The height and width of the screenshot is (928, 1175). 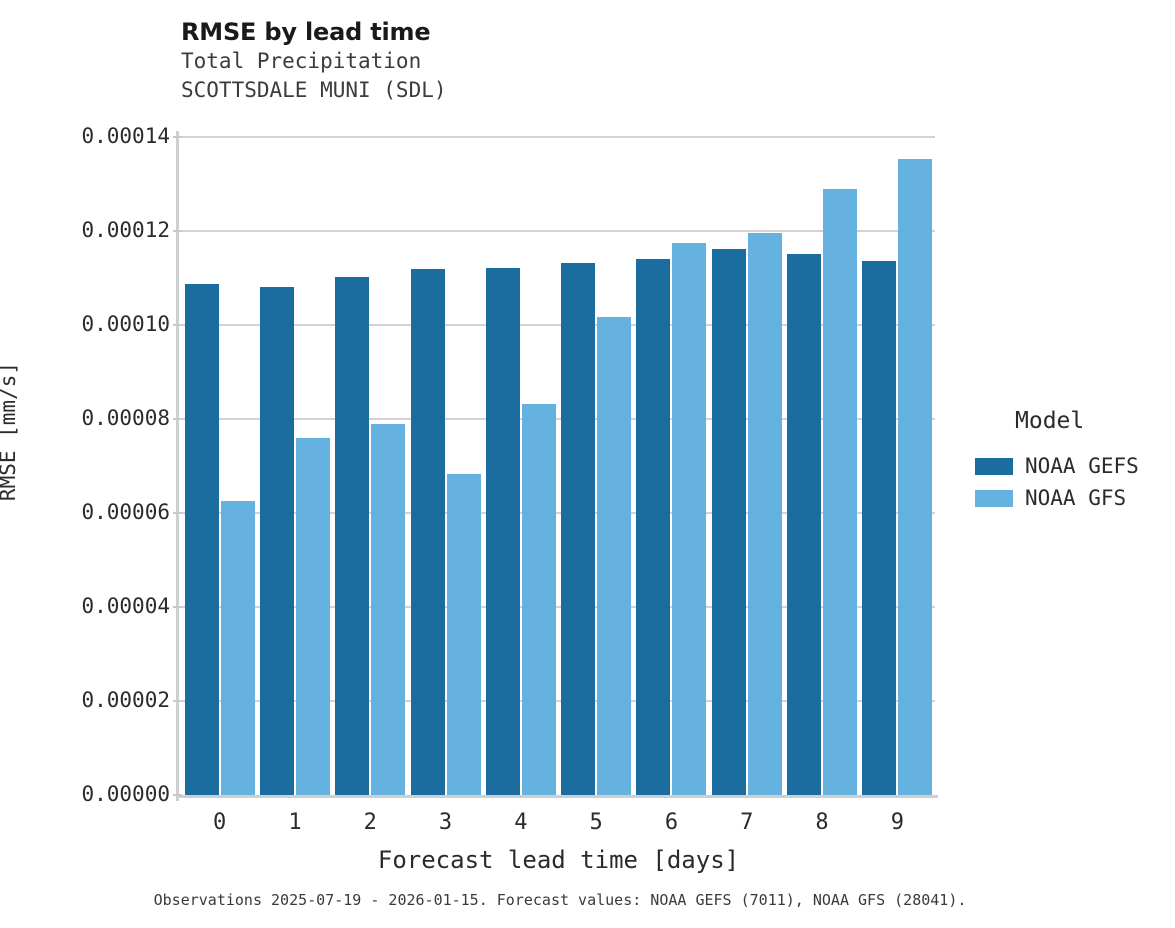 I want to click on y-axis-tick-label: 0.00010, so click(x=125, y=324).